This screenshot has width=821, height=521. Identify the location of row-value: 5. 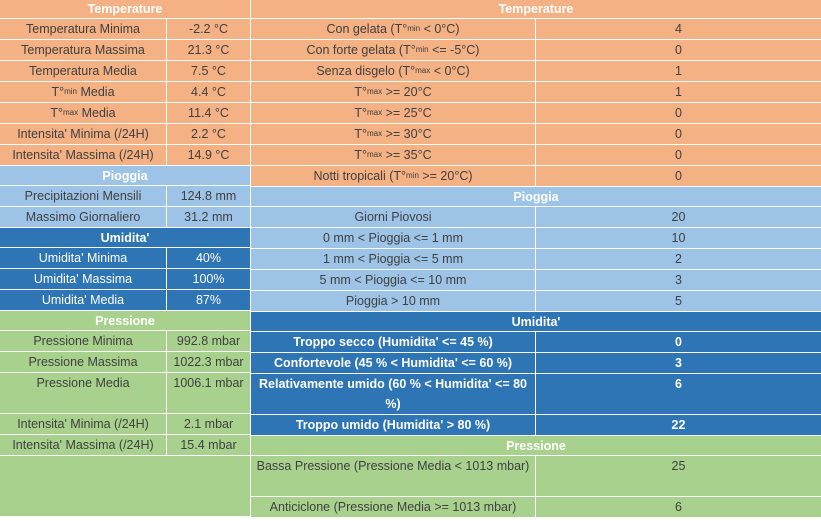
(678, 301).